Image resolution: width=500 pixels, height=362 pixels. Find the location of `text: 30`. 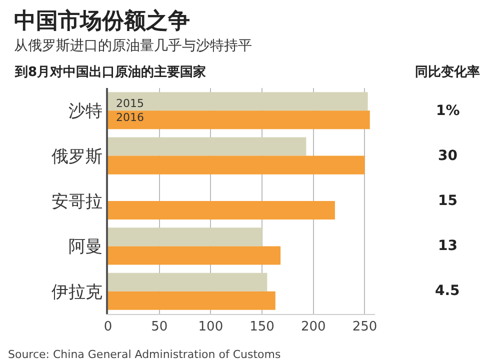

text: 30 is located at coordinates (448, 156).